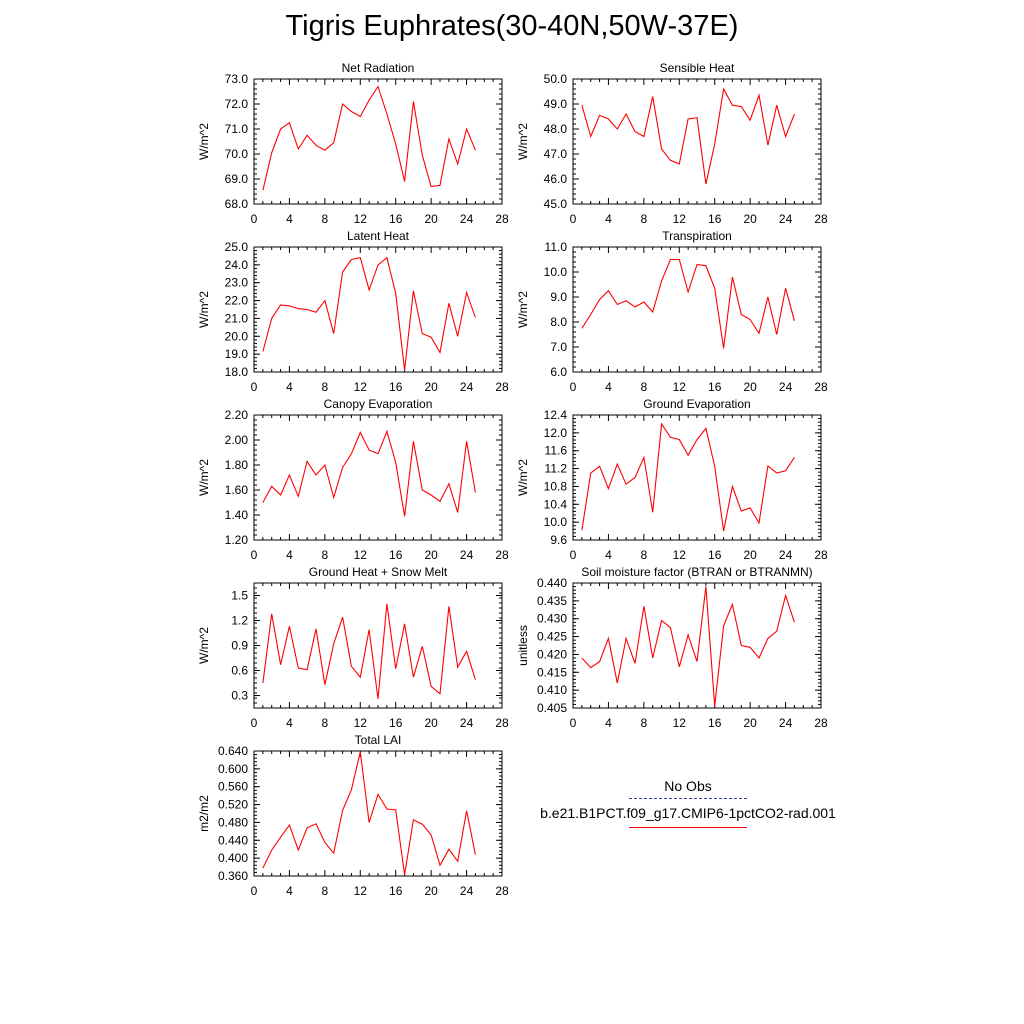 The image size is (1024, 1024). What do you see at coordinates (696, 572) in the screenshot?
I see `panel-title: Soil moisture factor (BTRAN or BTRANMN)` at bounding box center [696, 572].